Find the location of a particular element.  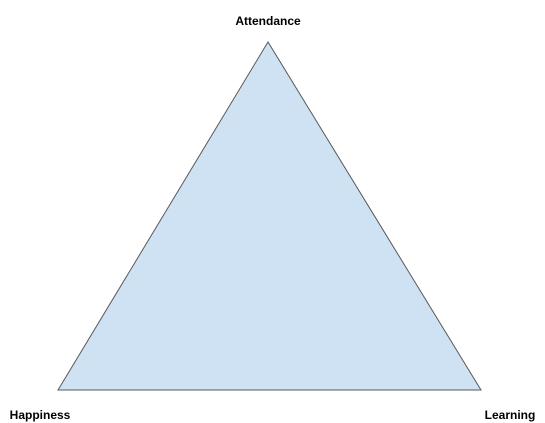

node-label: Attendance is located at coordinates (268, 21).